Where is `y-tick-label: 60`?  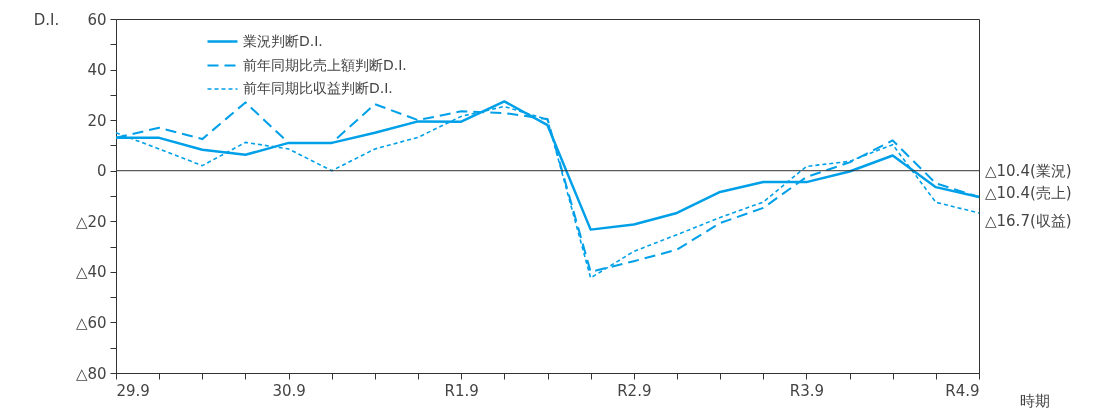
y-tick-label: 60 is located at coordinates (97, 19).